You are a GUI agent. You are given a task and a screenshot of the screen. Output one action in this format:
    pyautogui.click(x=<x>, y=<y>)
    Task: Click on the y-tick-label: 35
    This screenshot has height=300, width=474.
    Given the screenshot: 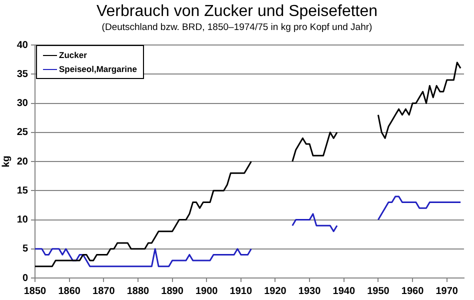 What is the action you would take?
    pyautogui.click(x=22, y=74)
    